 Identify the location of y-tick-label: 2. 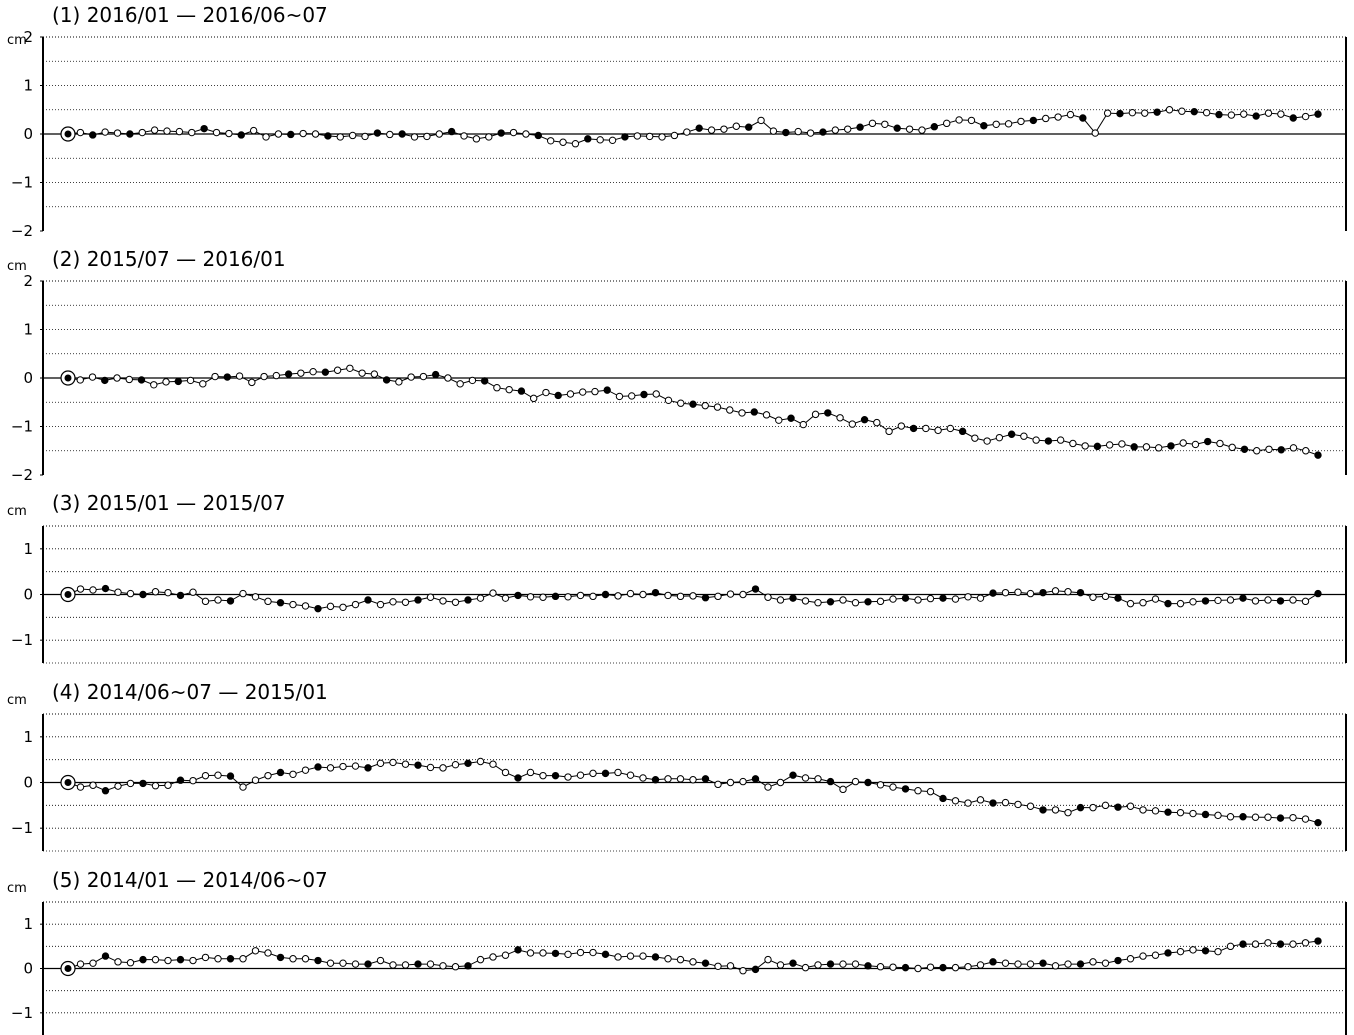
(28, 37).